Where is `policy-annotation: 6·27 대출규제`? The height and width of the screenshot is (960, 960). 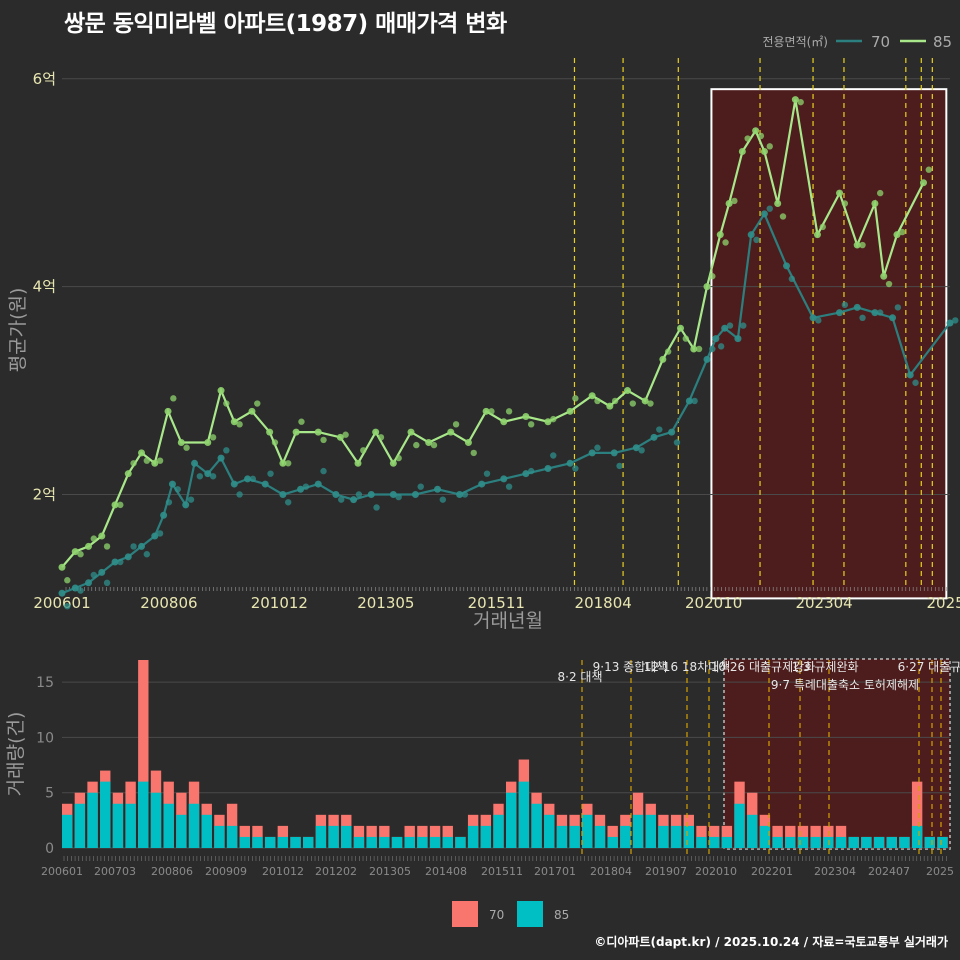
policy-annotation: 6·27 대출규제 is located at coordinates (929, 667).